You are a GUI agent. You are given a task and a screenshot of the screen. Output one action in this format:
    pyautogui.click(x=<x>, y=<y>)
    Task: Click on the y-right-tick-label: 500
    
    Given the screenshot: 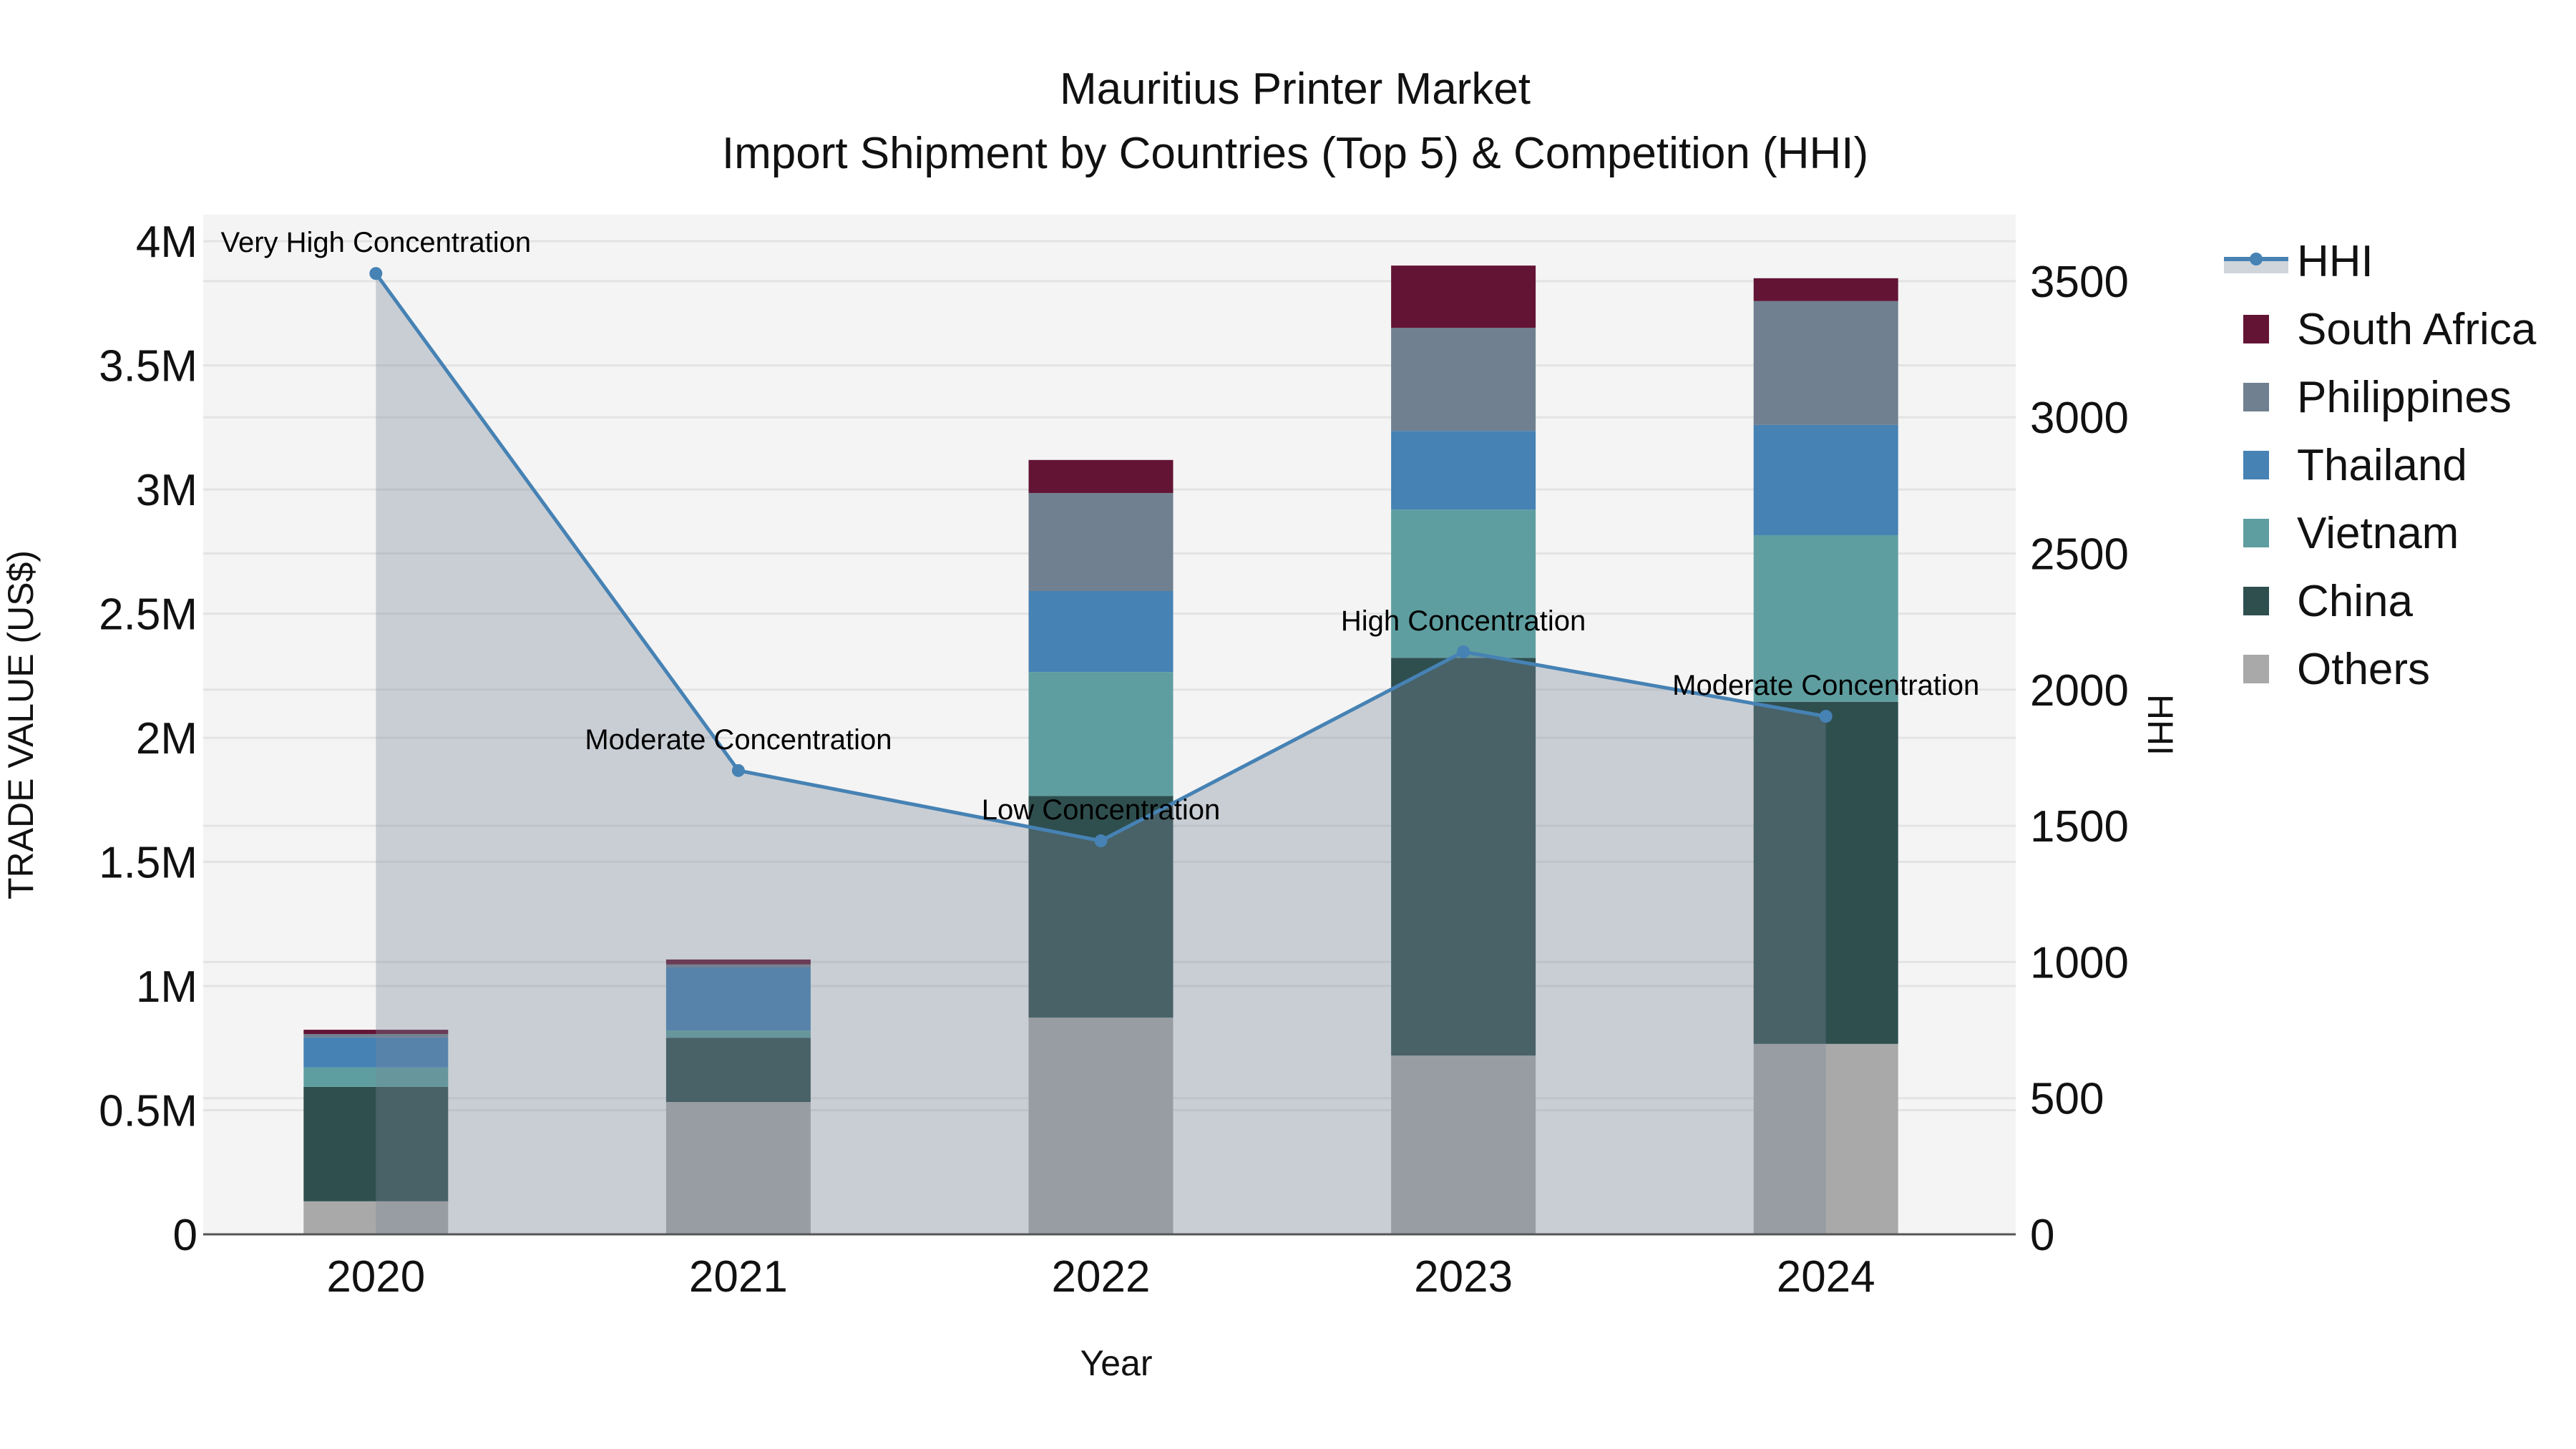 What is the action you would take?
    pyautogui.click(x=2067, y=1099)
    